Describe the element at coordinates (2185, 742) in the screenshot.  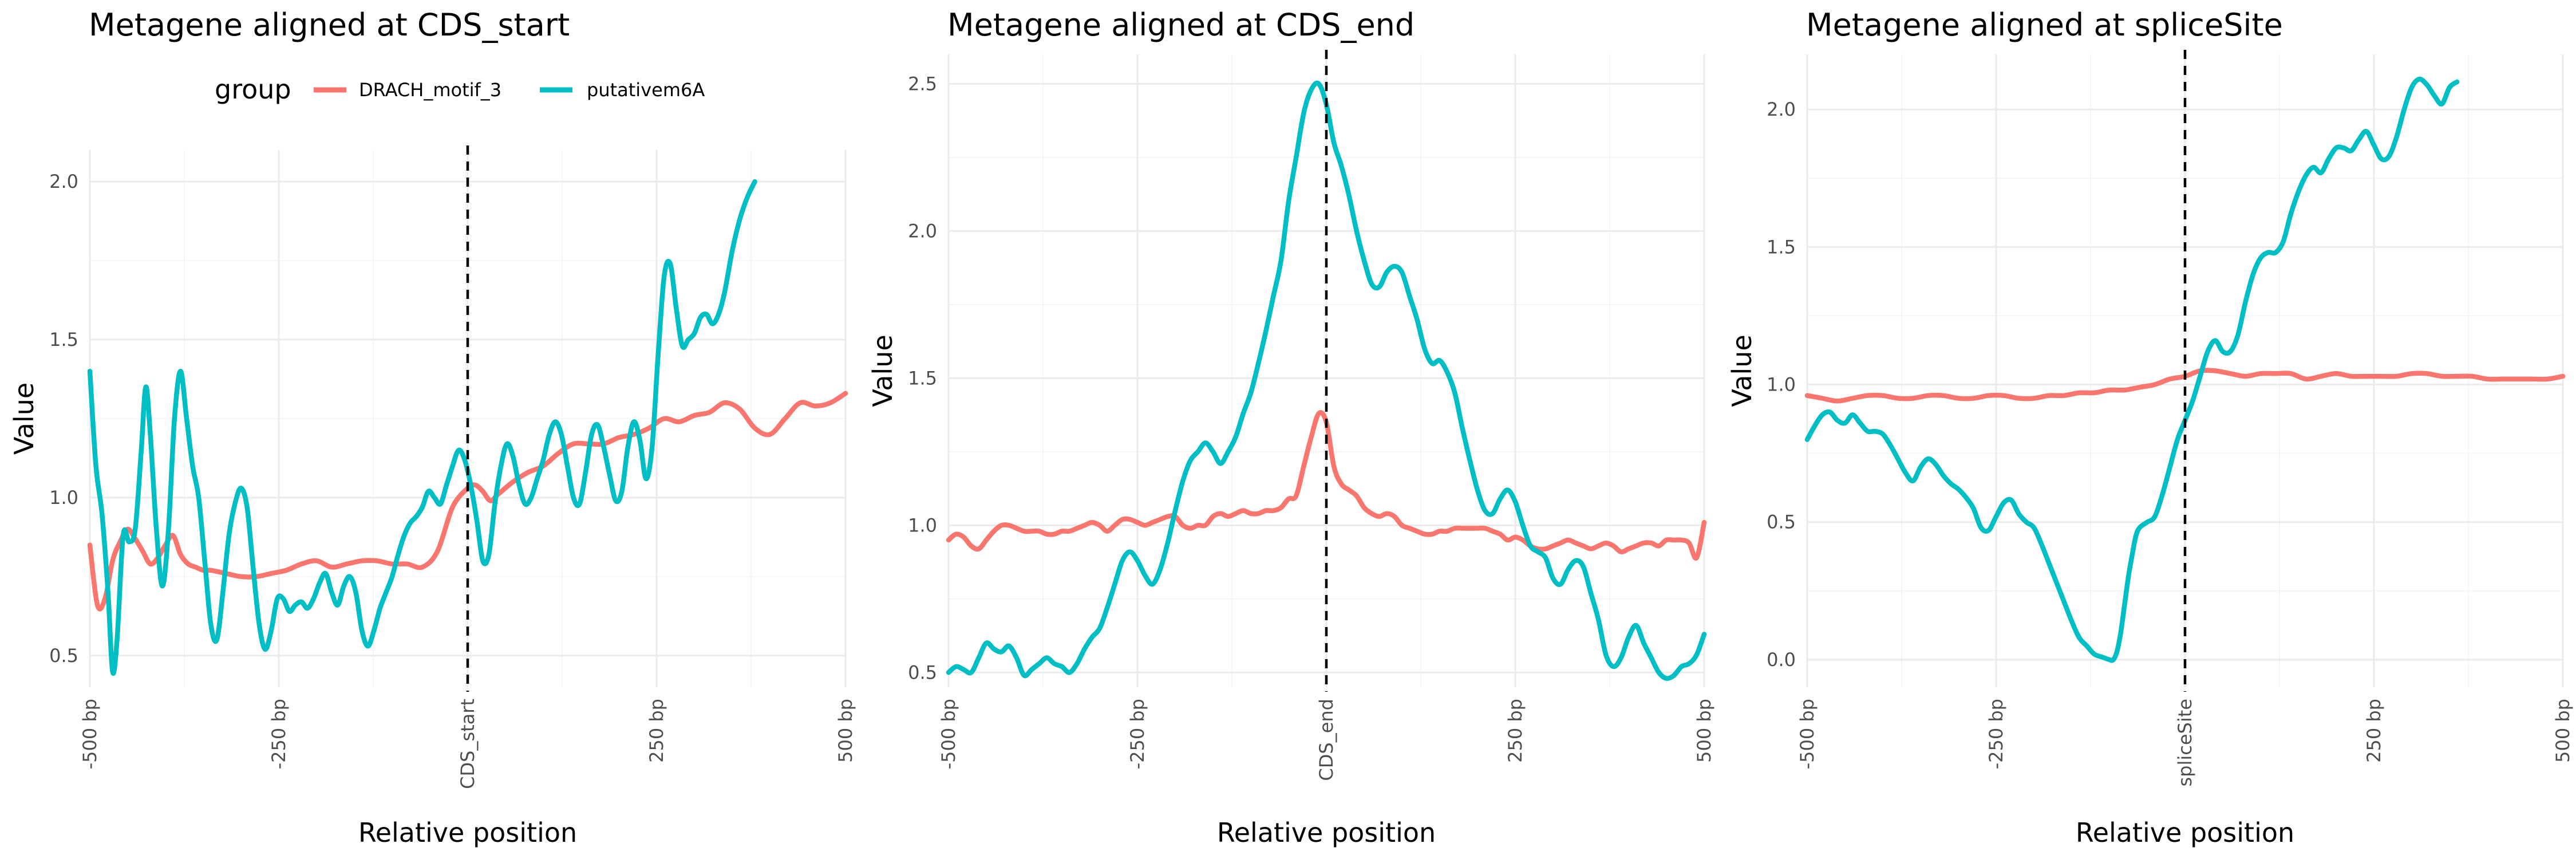
I see `x-tick-label: spliceSite` at that location.